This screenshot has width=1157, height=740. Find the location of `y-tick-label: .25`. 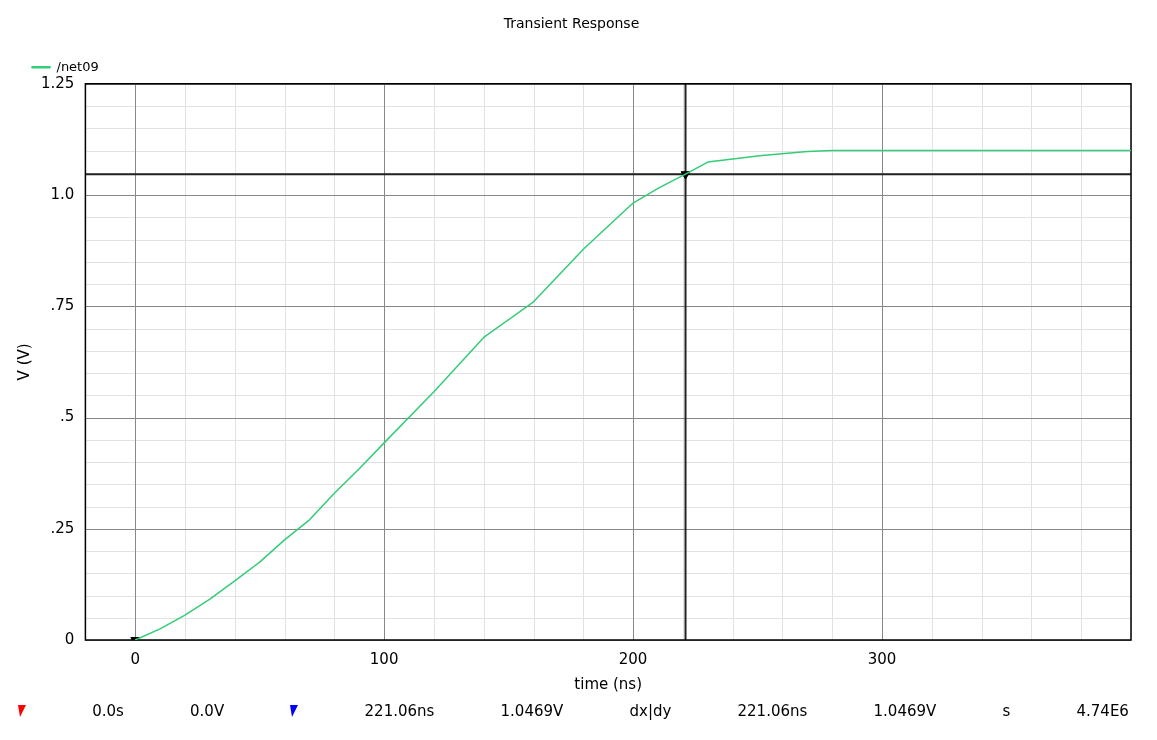

y-tick-label: .25 is located at coordinates (62, 527).